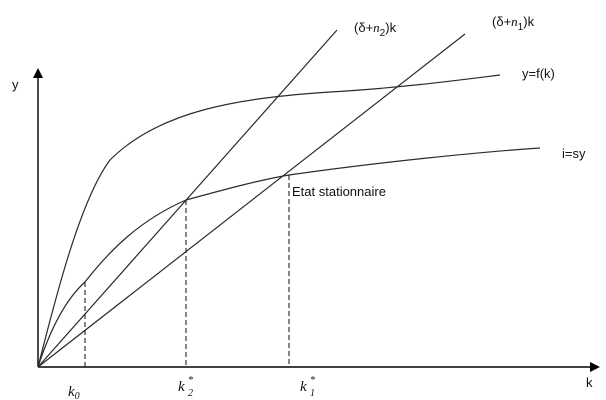  Describe the element at coordinates (312, 393) in the screenshot. I see `k1-star-sub: 1` at that location.